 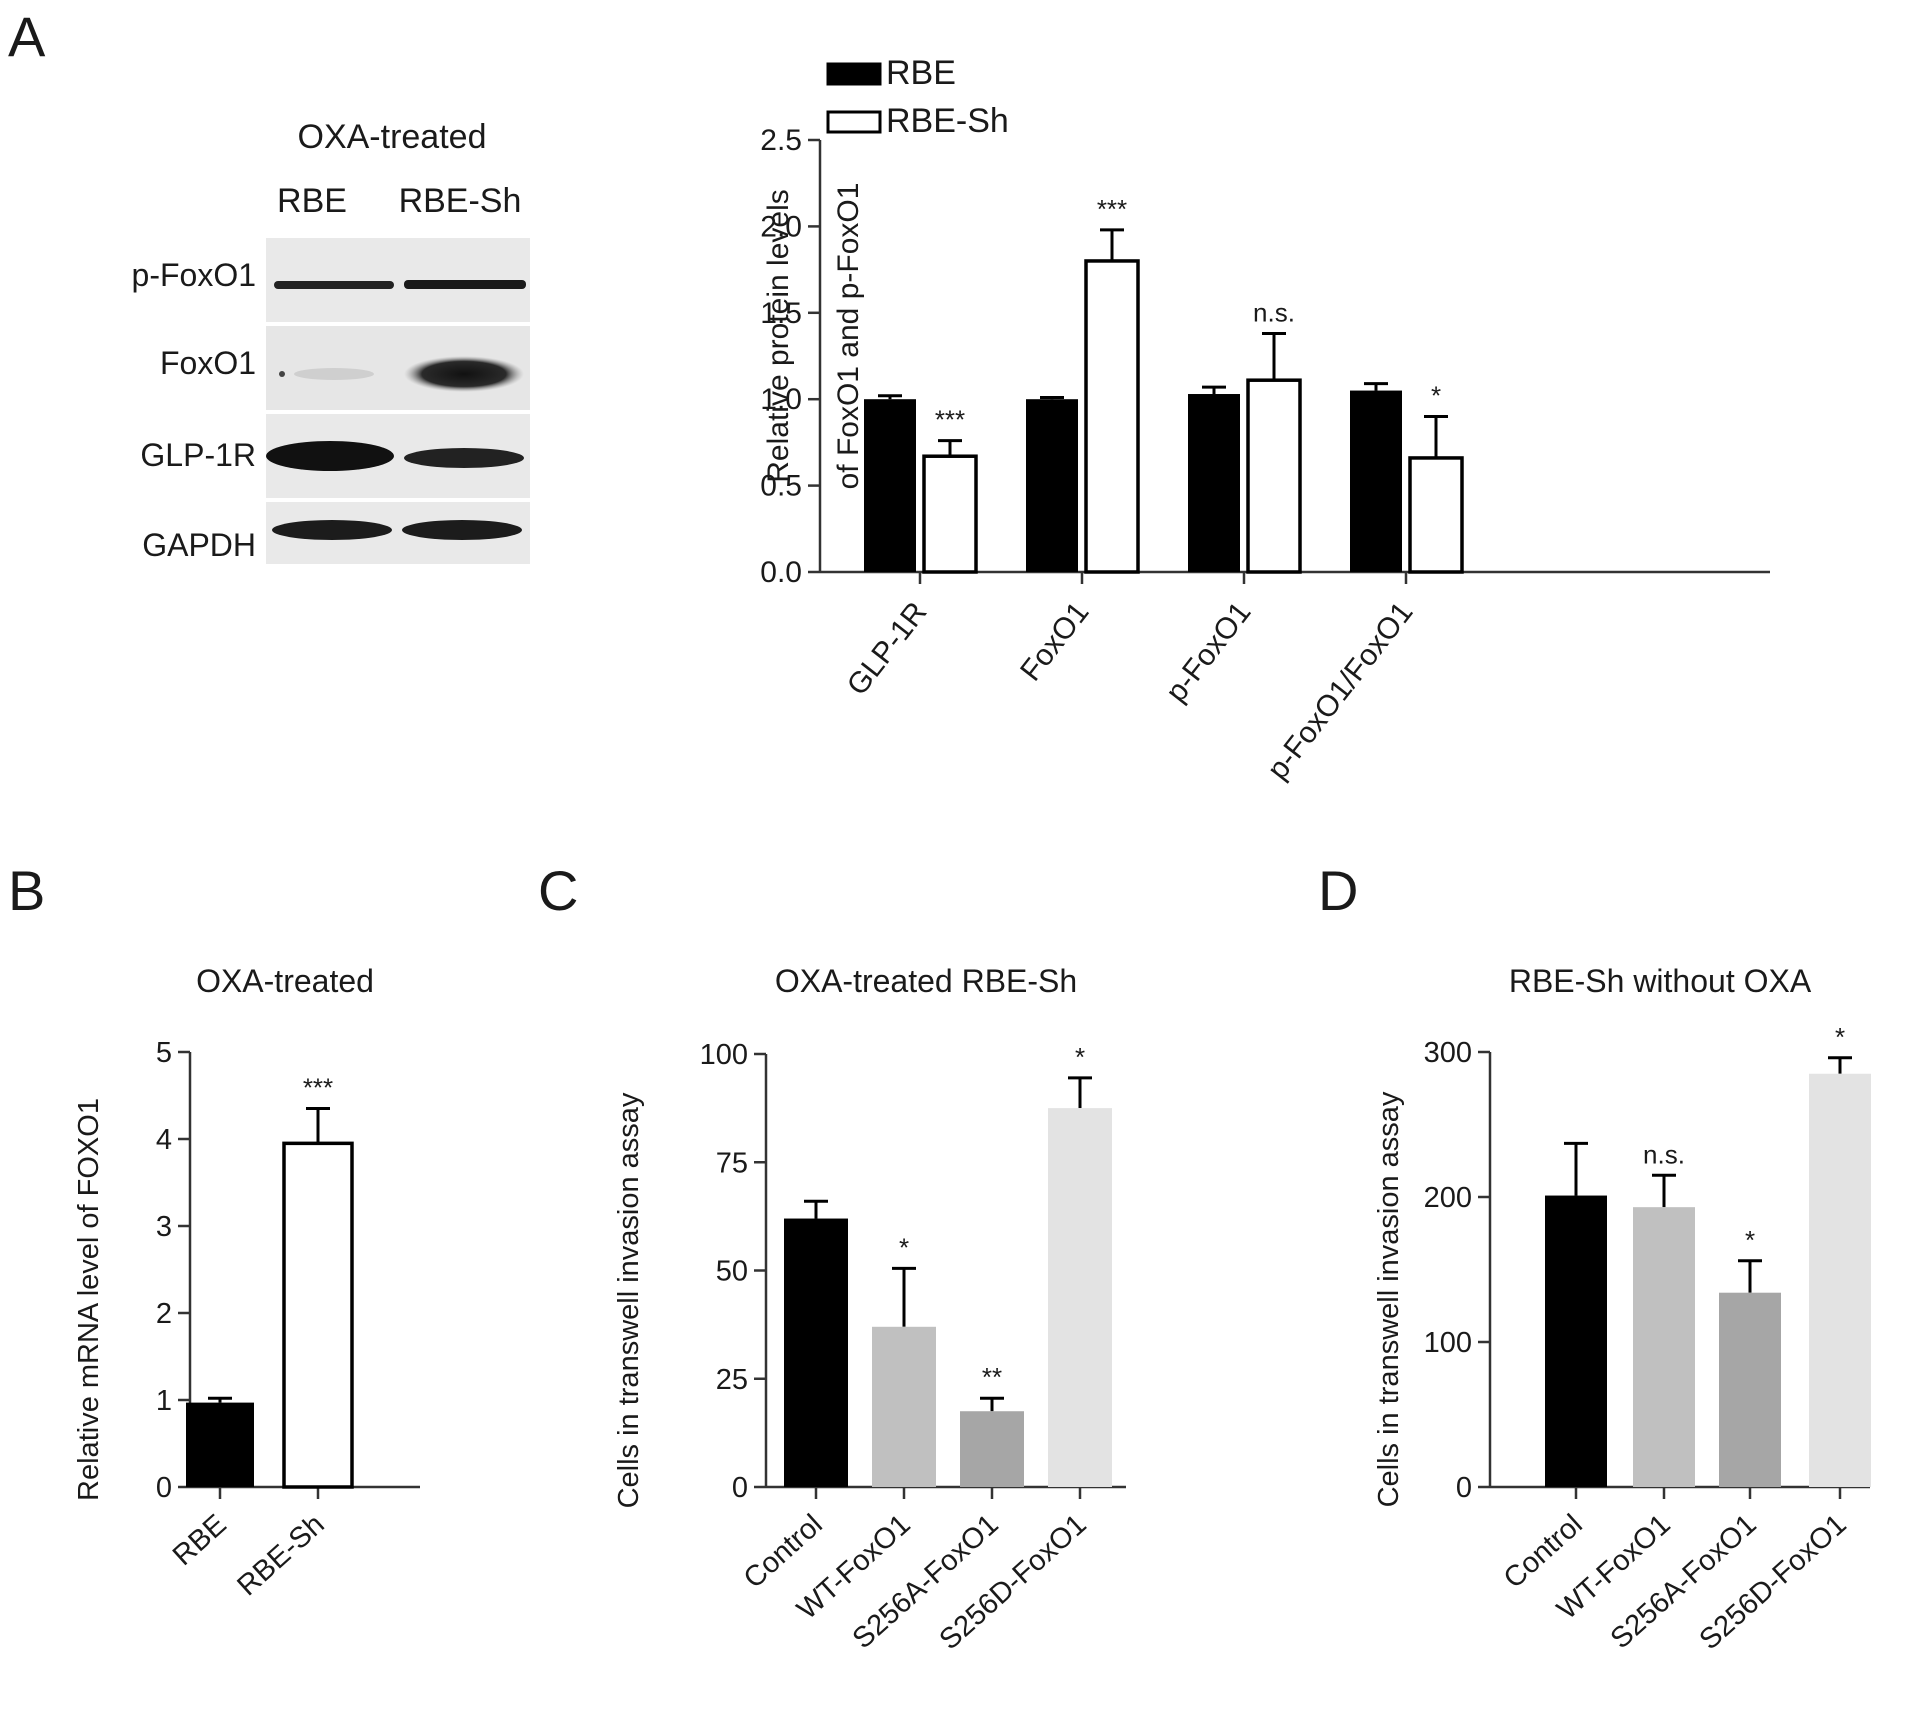 I want to click on legend-label: RBE, so click(x=921, y=73).